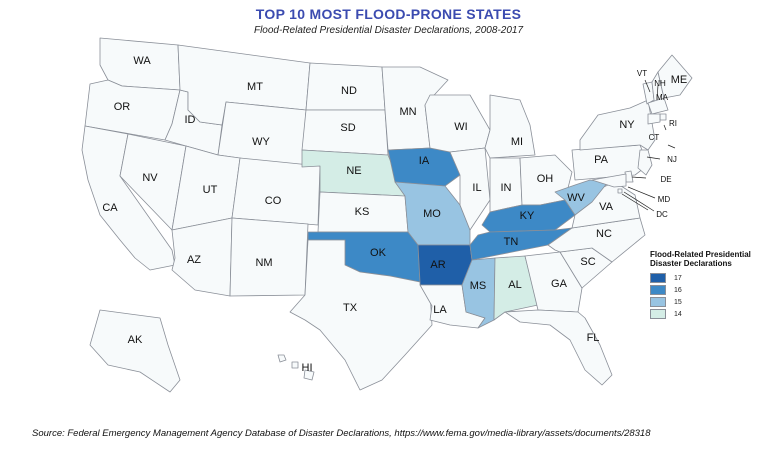 The width and height of the screenshot is (777, 471). Describe the element at coordinates (307, 368) in the screenshot. I see `state-label-hi: HI` at that location.